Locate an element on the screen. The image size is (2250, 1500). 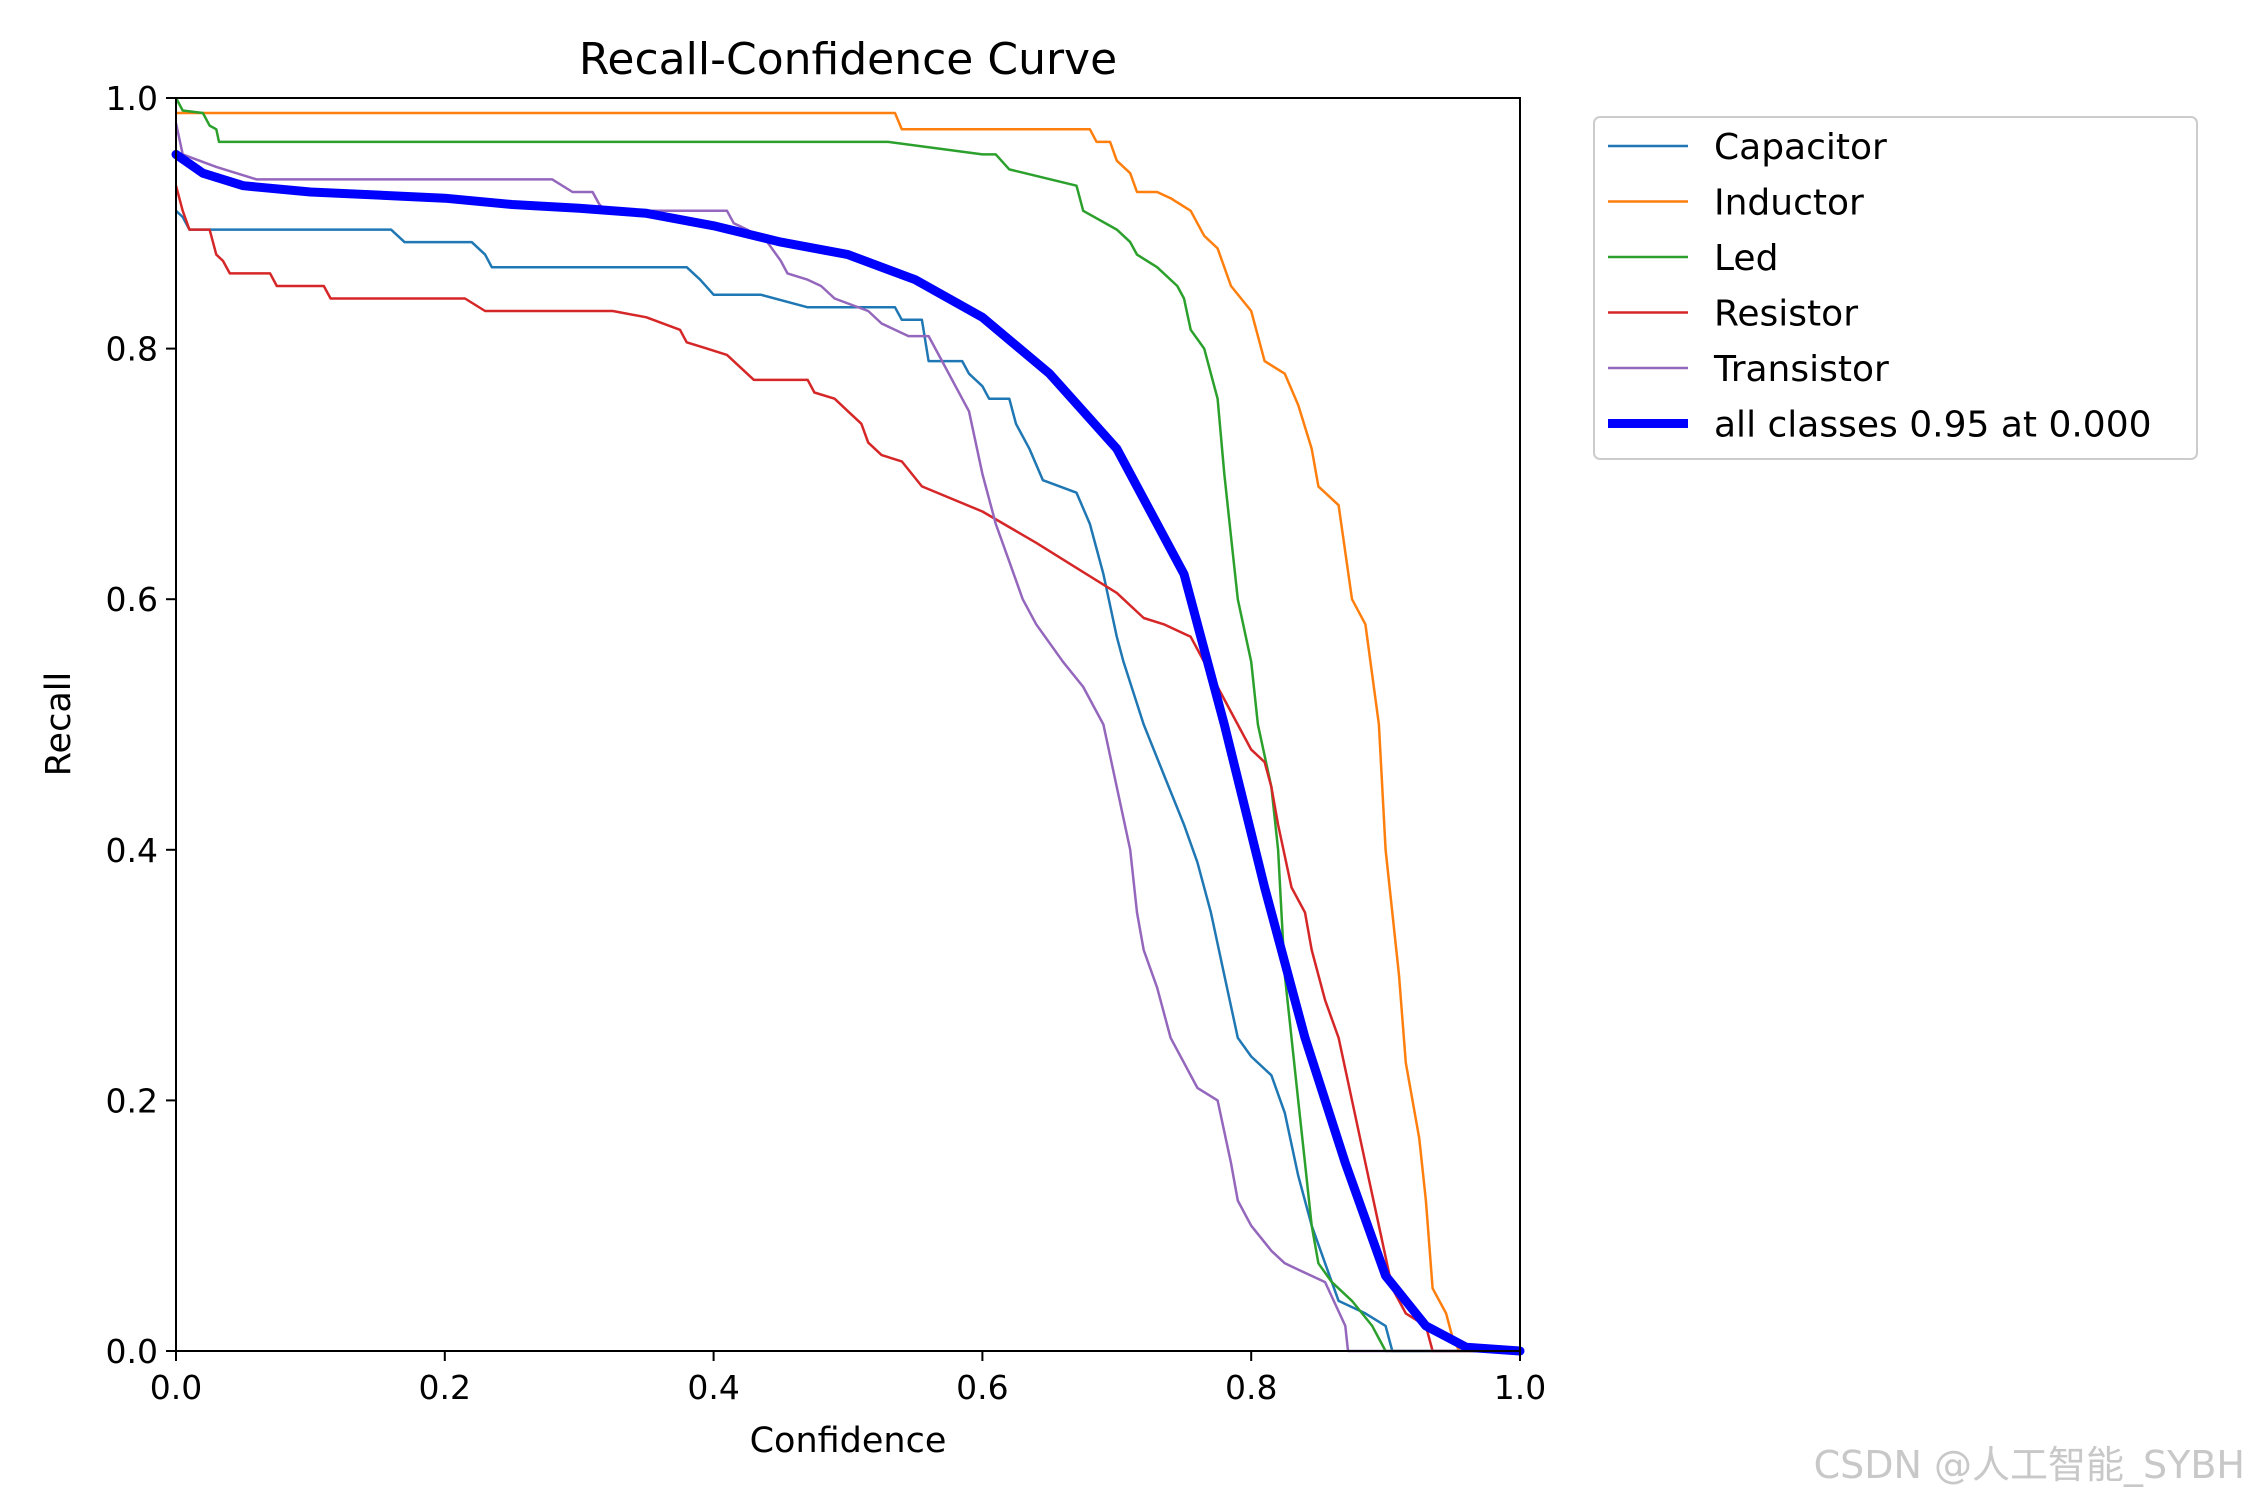
x-tick-label: 0.8 is located at coordinates (1251, 1387).